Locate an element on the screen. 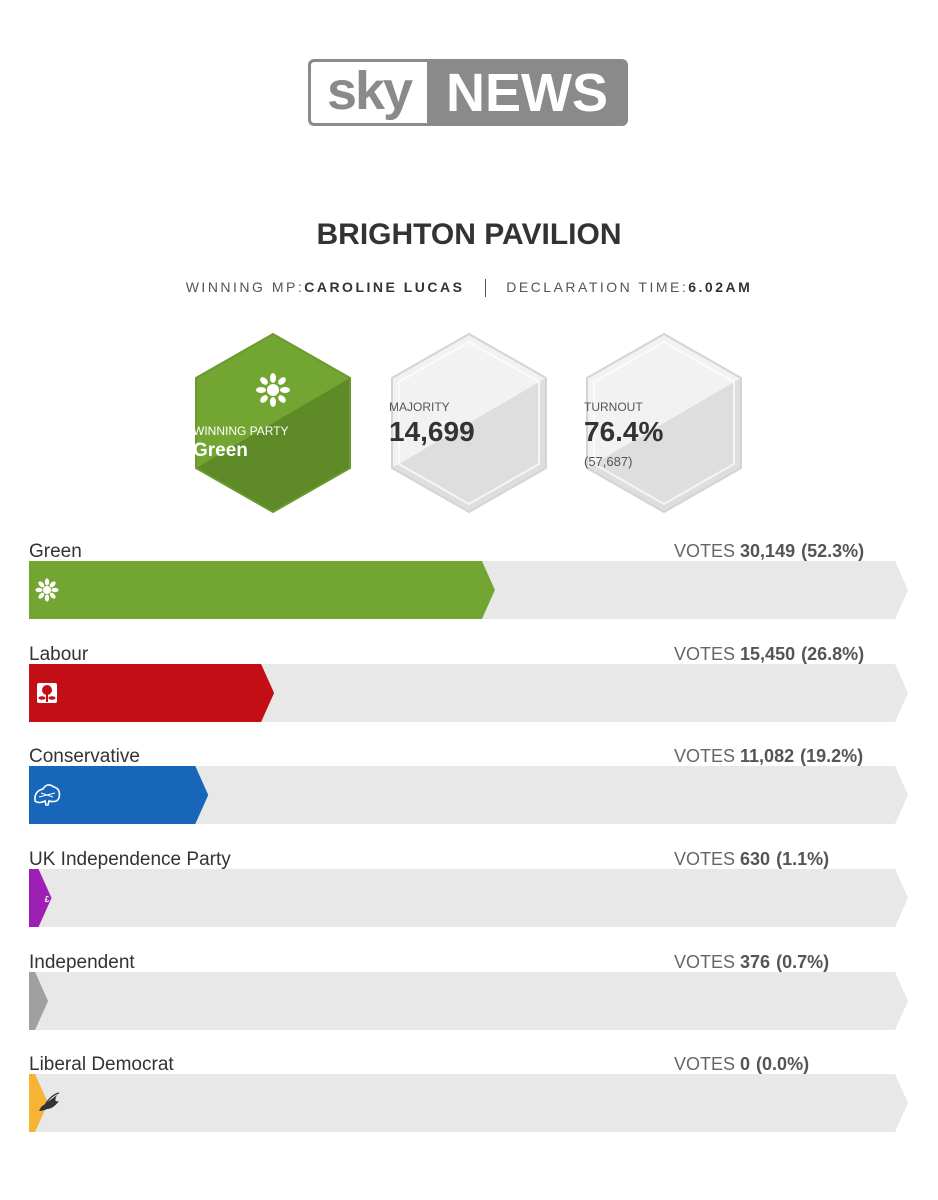 The width and height of the screenshot is (938, 1200). libdem-bird-icon is located at coordinates (49, 1101).